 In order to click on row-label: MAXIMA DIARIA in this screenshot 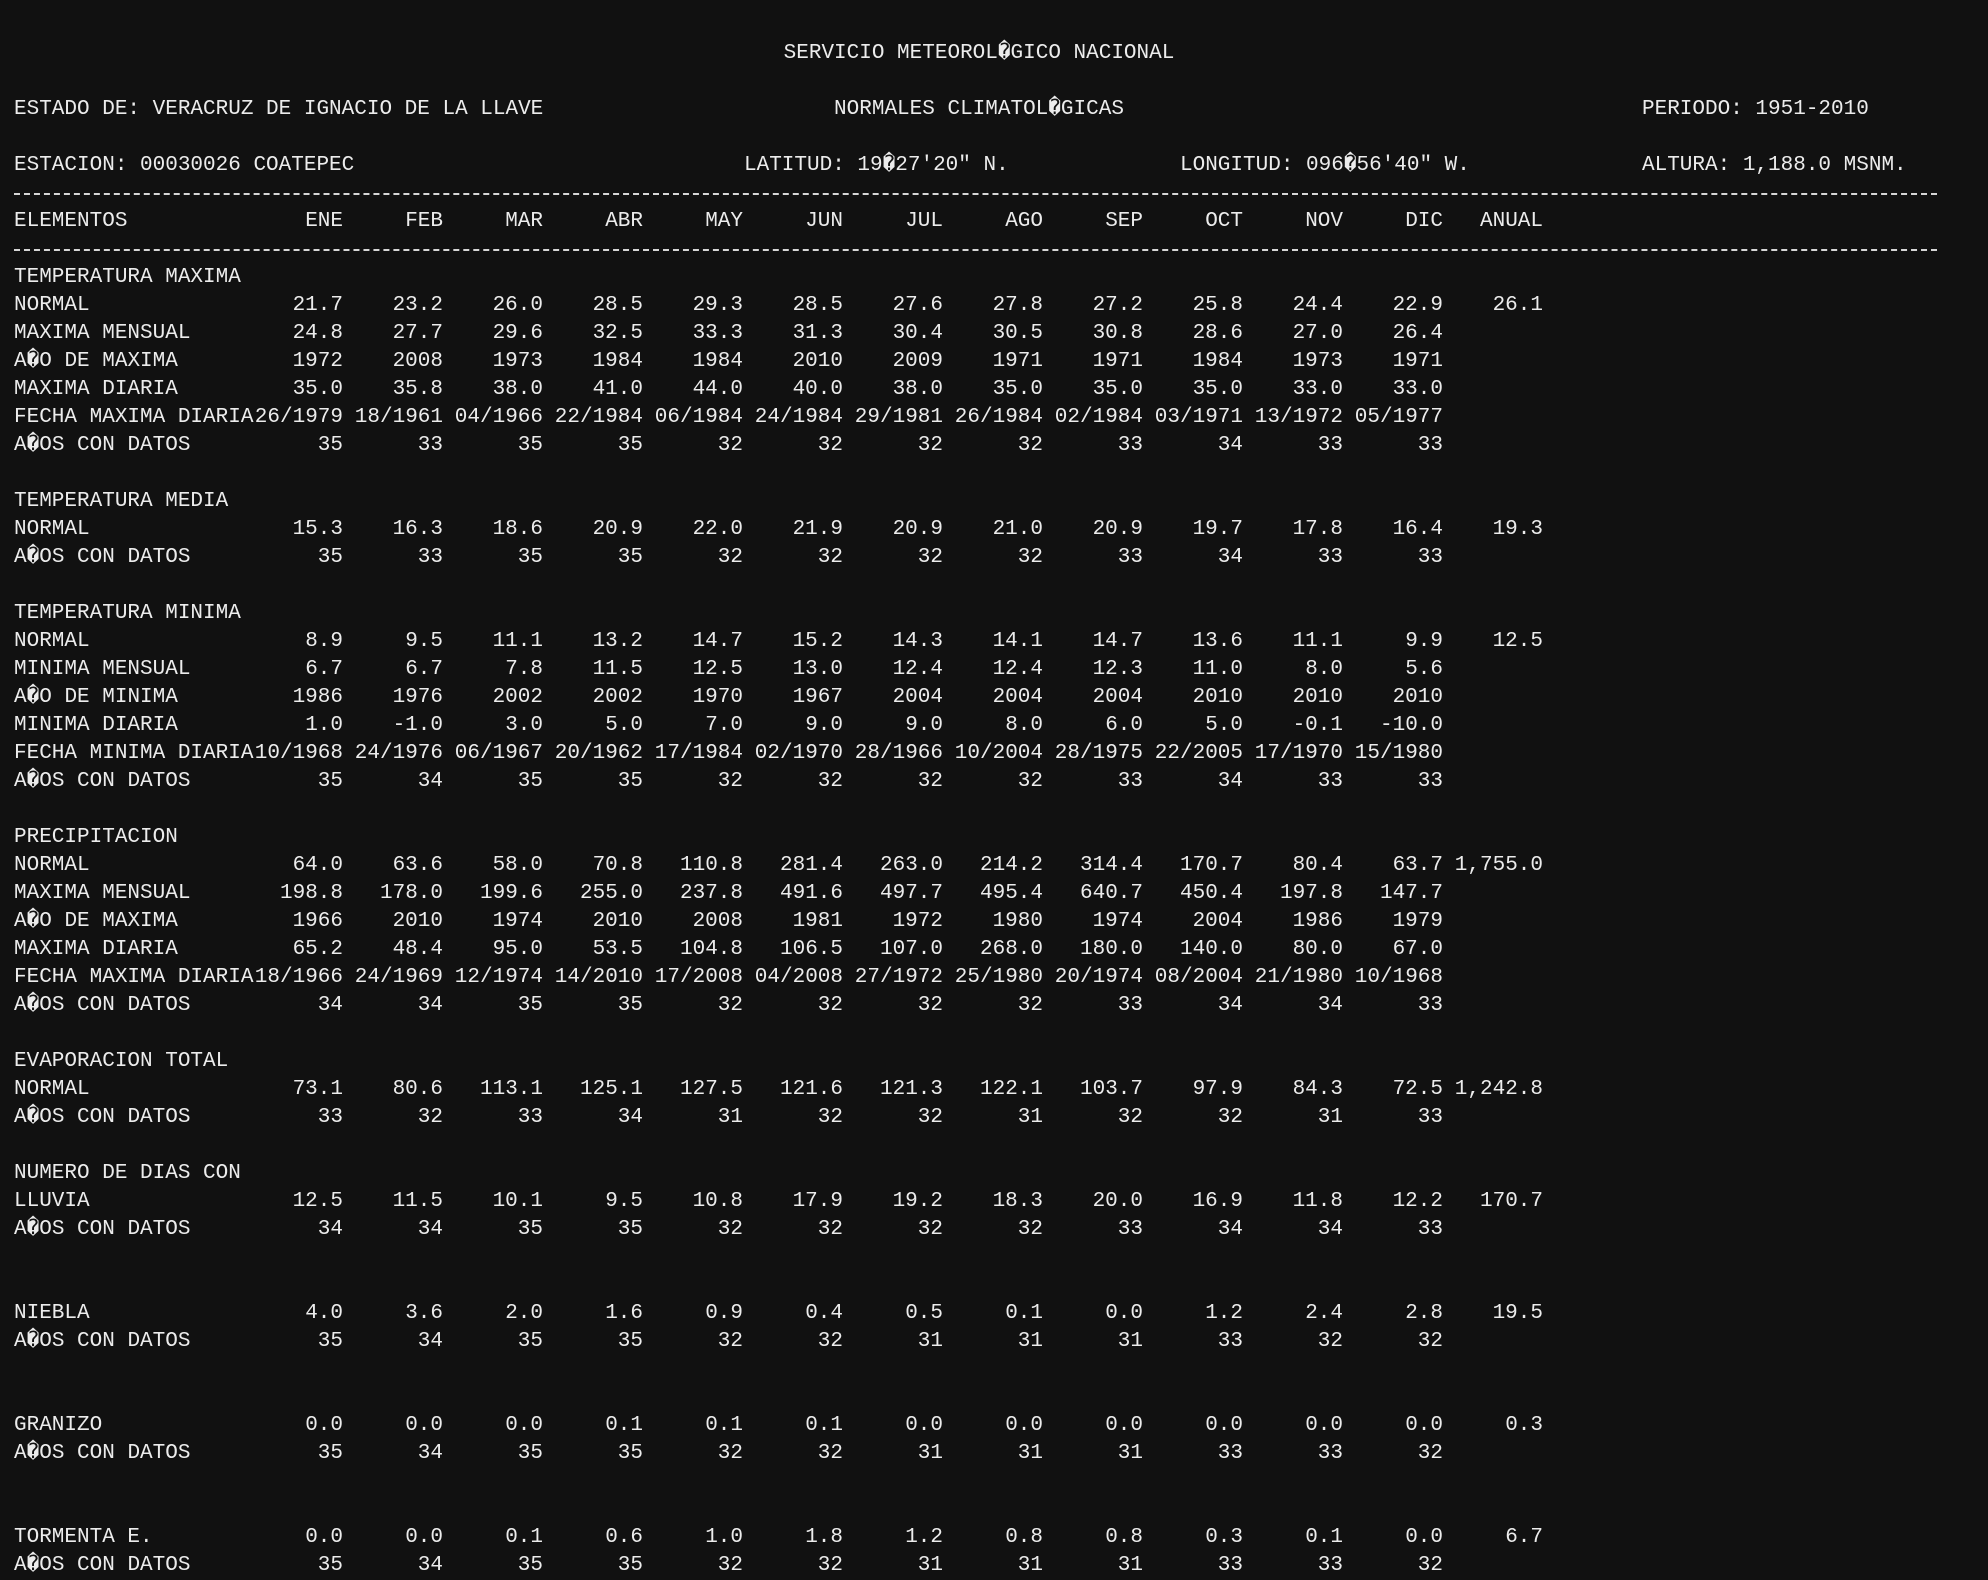, I will do `click(96, 389)`.